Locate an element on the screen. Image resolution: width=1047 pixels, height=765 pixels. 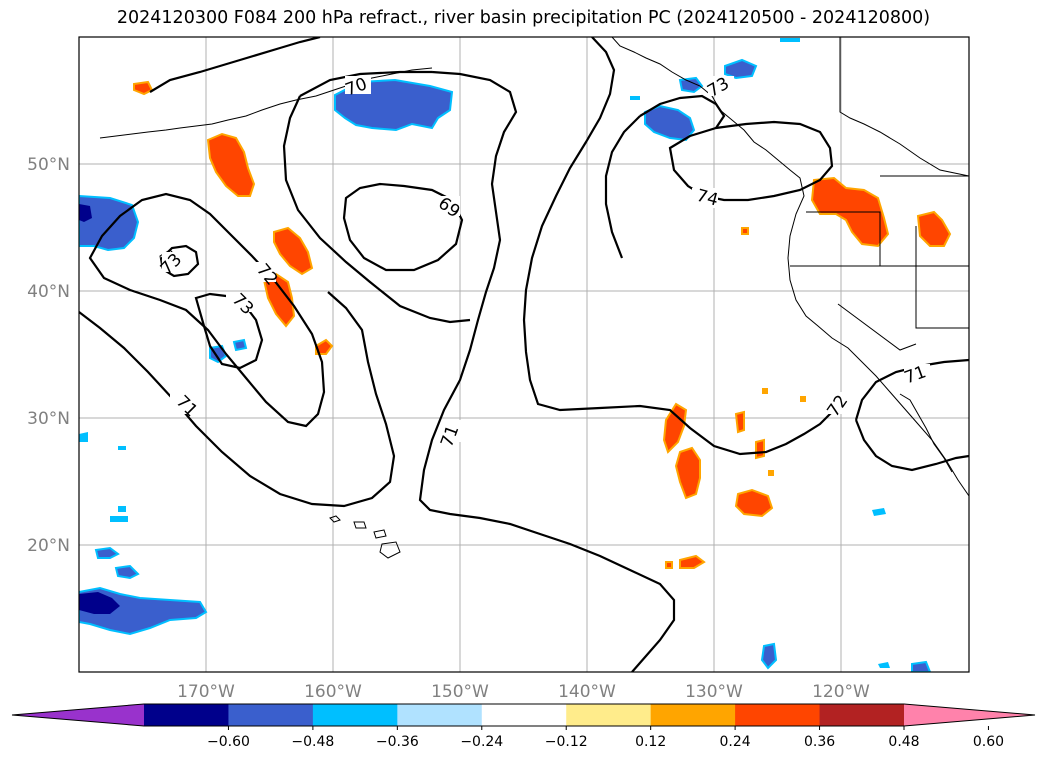
positive-patch-small-h is located at coordinates (765, 391).